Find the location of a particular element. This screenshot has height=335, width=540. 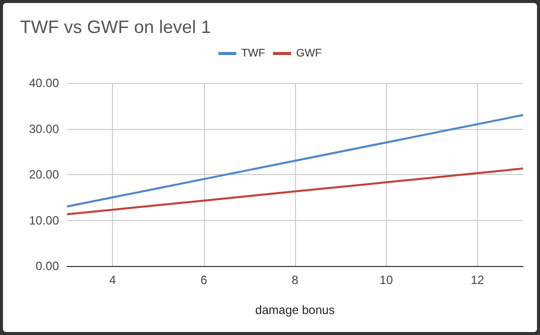

x-tick-label: 6 is located at coordinates (204, 280).